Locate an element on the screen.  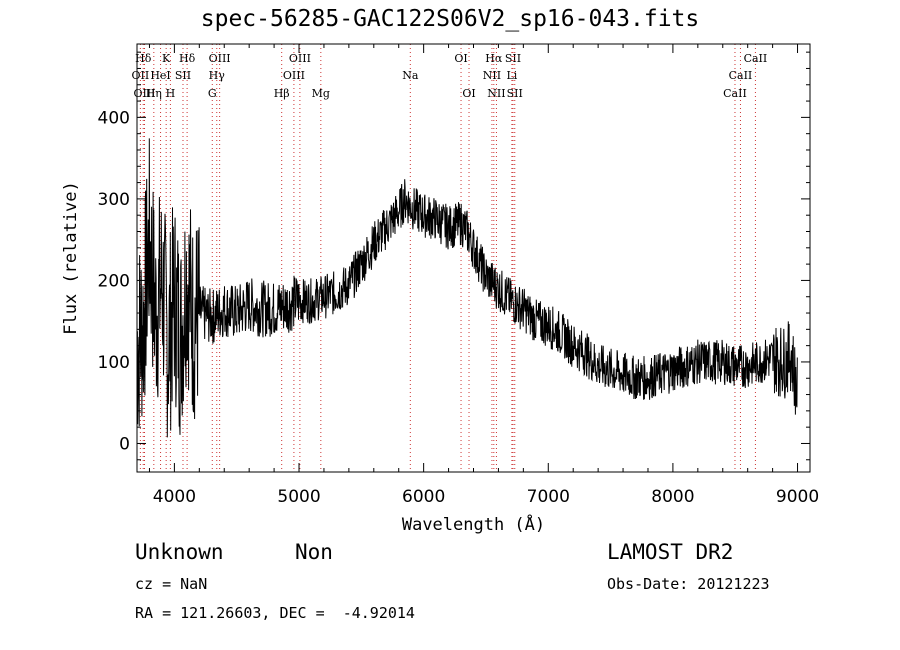
marker-label: OII is located at coordinates (141, 75).